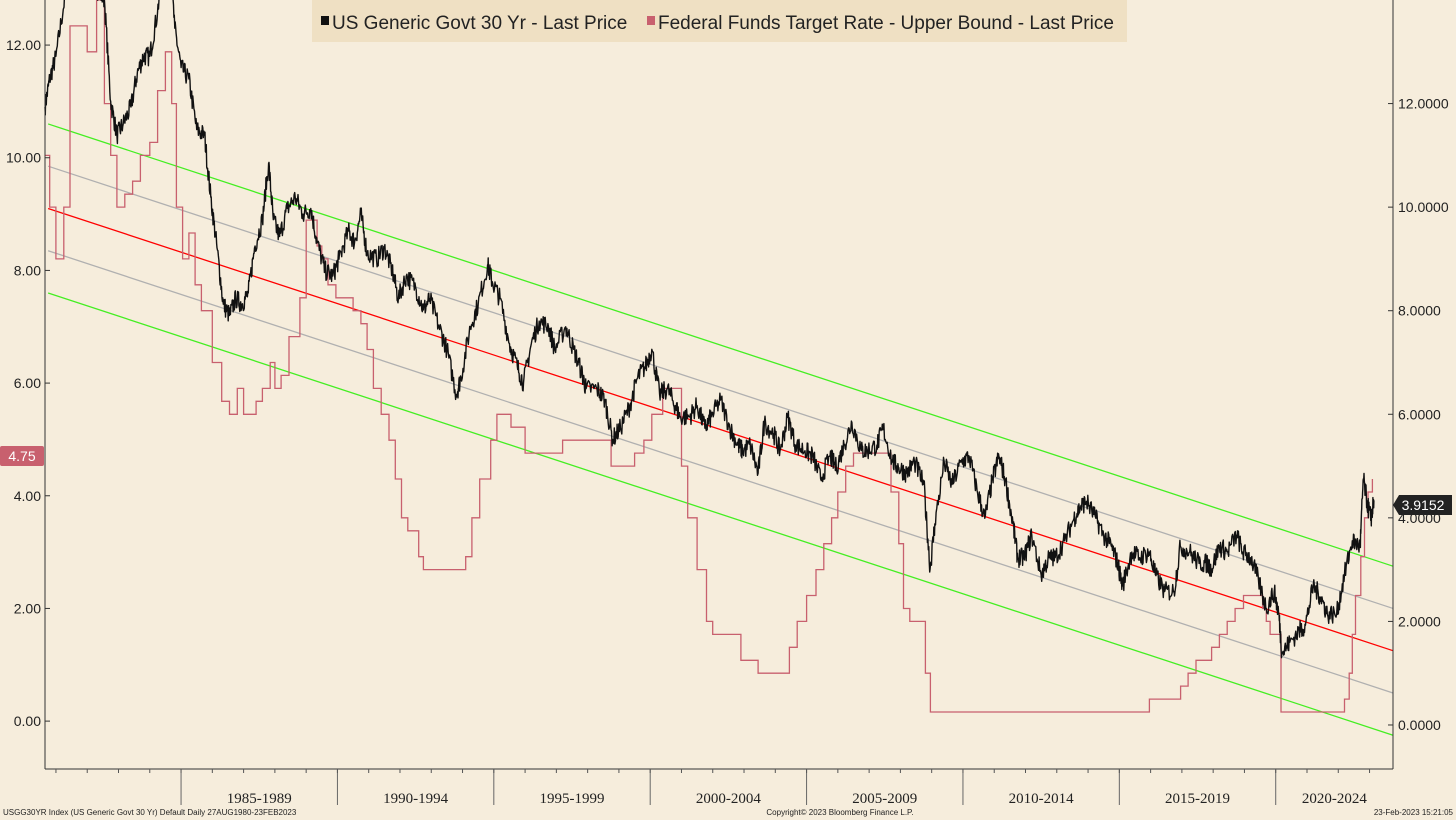 The height and width of the screenshot is (820, 1456). I want to click on left-tick-label: 8.00, so click(27, 270).